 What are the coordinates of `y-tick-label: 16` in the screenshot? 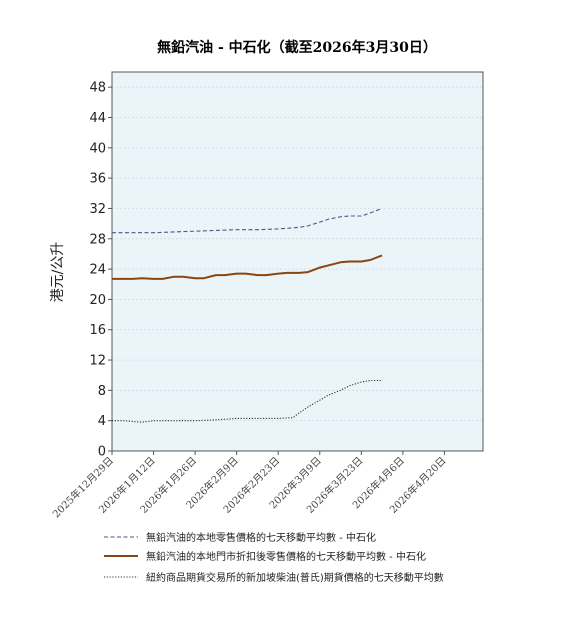 It's located at (97, 330).